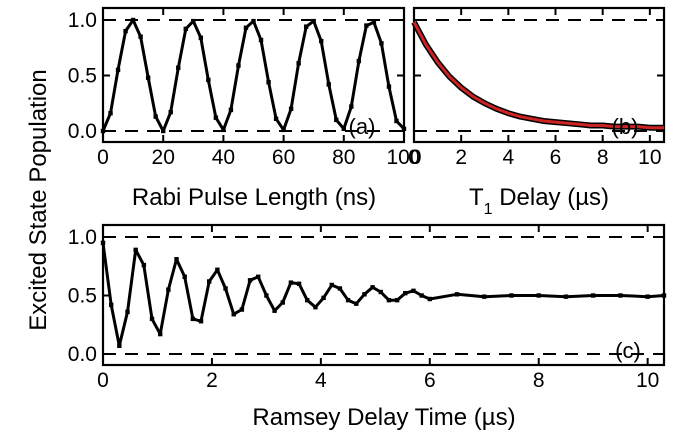  What do you see at coordinates (223, 157) in the screenshot?
I see `x-tick-label: 40` at bounding box center [223, 157].